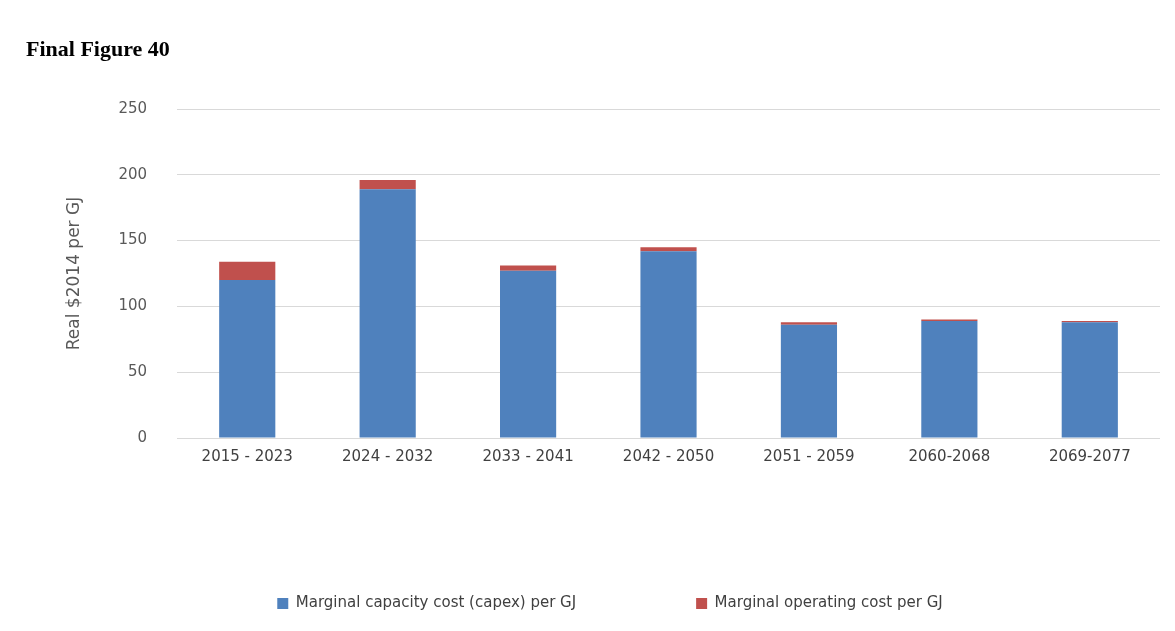  What do you see at coordinates (1089, 455) in the screenshot?
I see `x-tick-label: 2069-2077` at bounding box center [1089, 455].